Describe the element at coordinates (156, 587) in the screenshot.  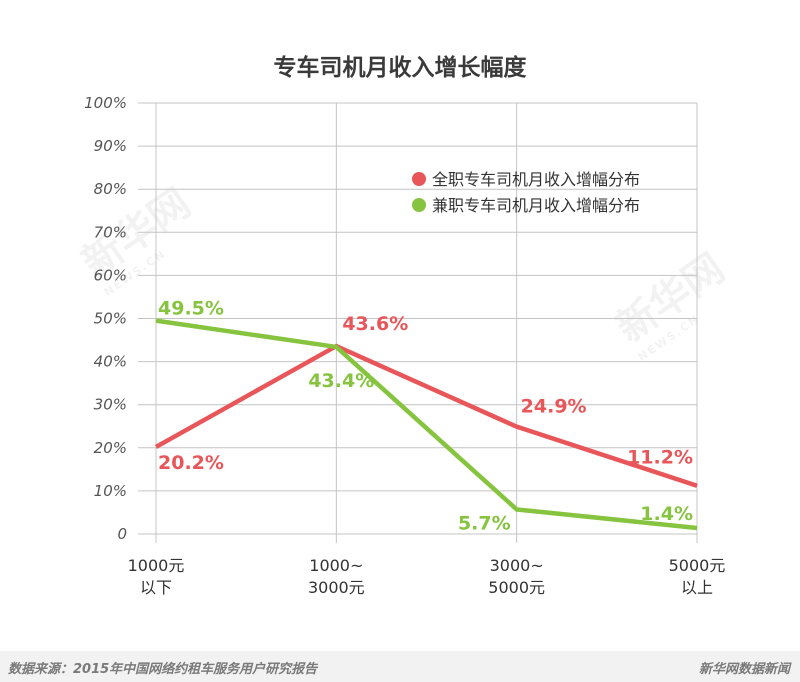
I see `x-tick-label: 以下` at that location.